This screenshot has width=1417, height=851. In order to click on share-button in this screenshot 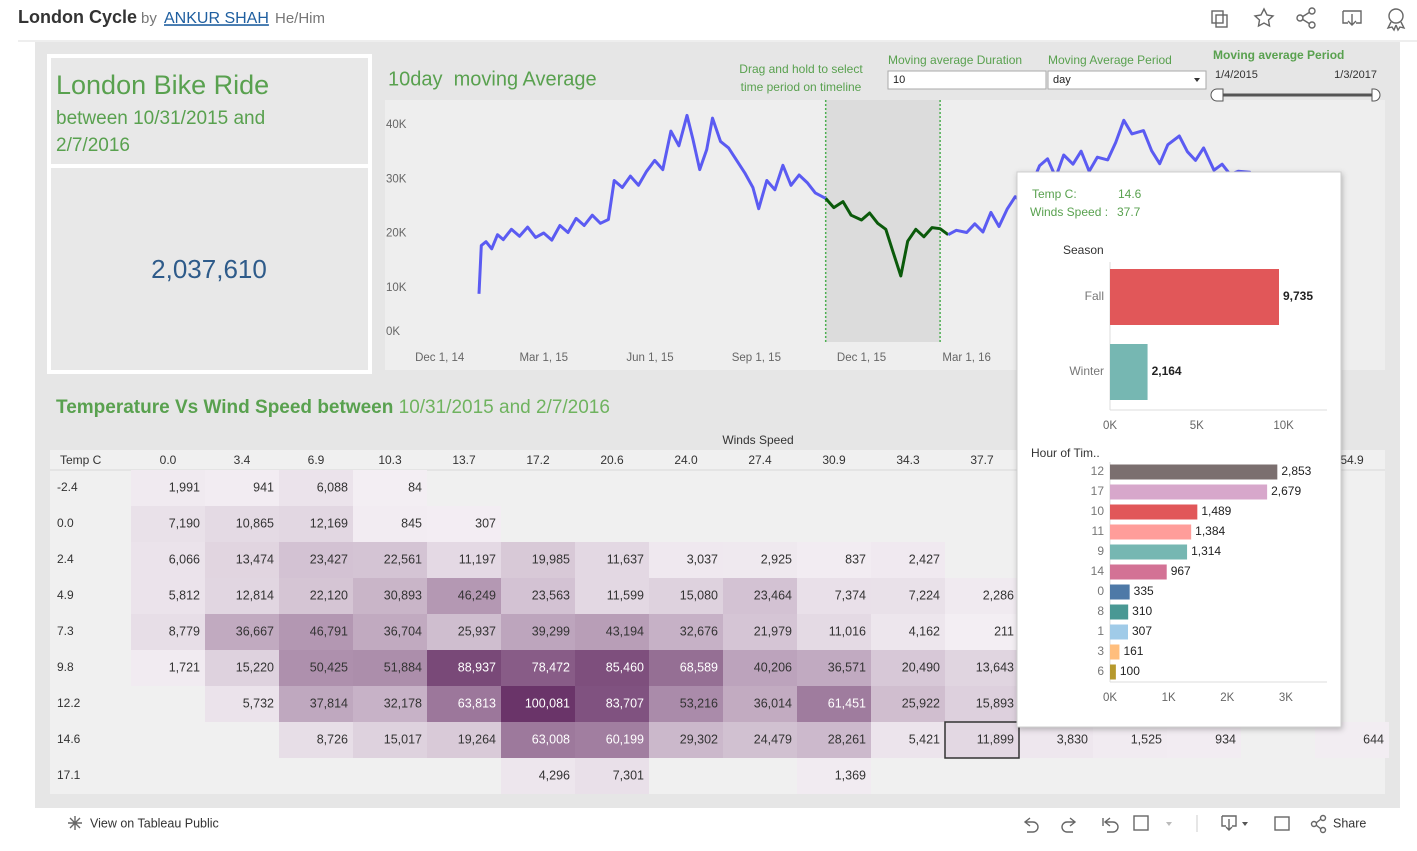, I will do `click(1318, 824)`.